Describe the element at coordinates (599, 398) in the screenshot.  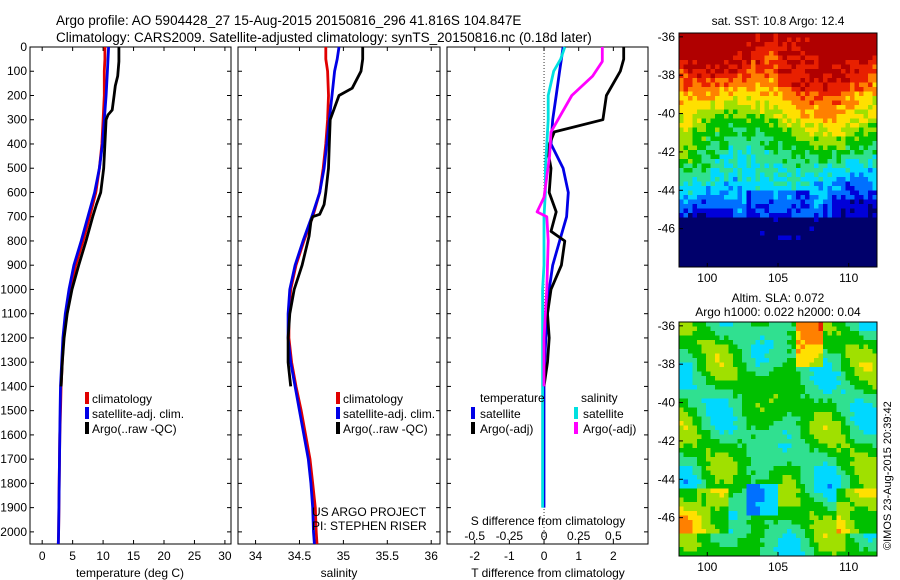
I see `legend-title-salinity: salinity` at that location.